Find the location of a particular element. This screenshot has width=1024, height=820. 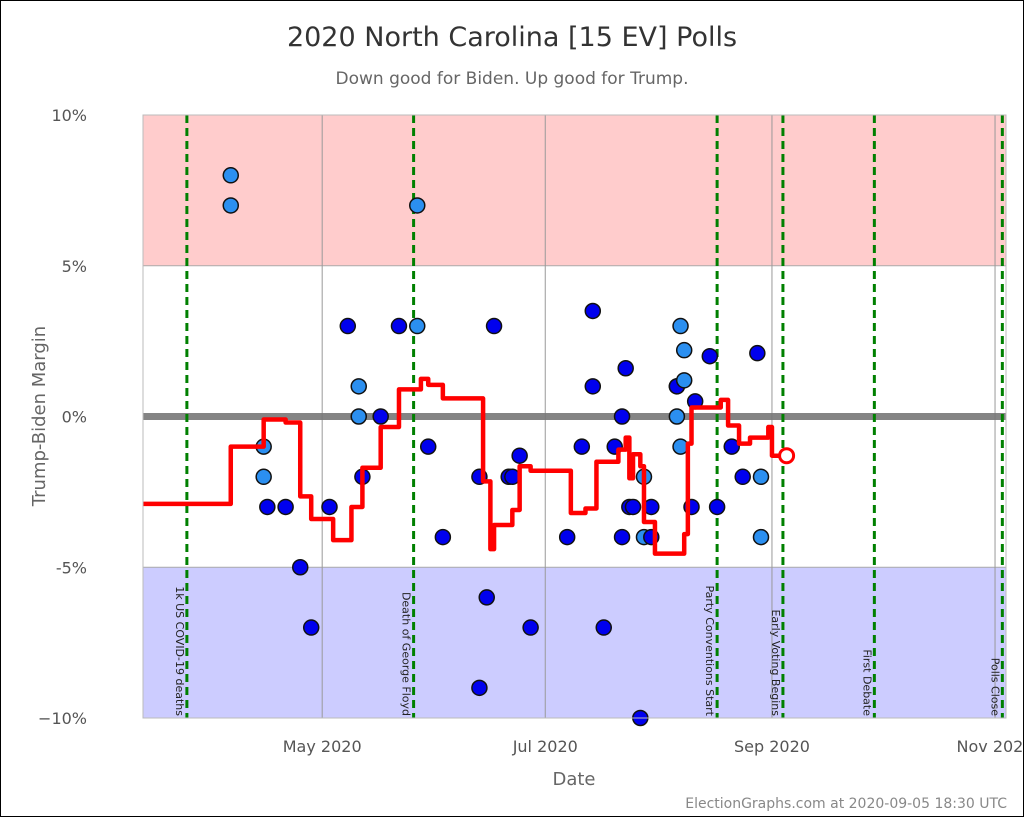

event-label: Party Conventions Start is located at coordinates (709, 650).